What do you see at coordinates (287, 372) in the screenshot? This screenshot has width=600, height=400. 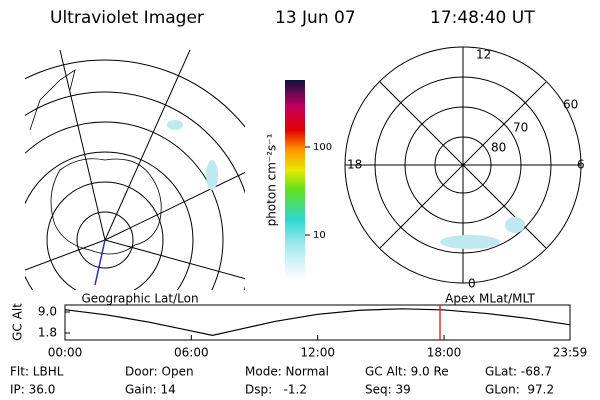 I see `status-field: Mode: Normal` at bounding box center [287, 372].